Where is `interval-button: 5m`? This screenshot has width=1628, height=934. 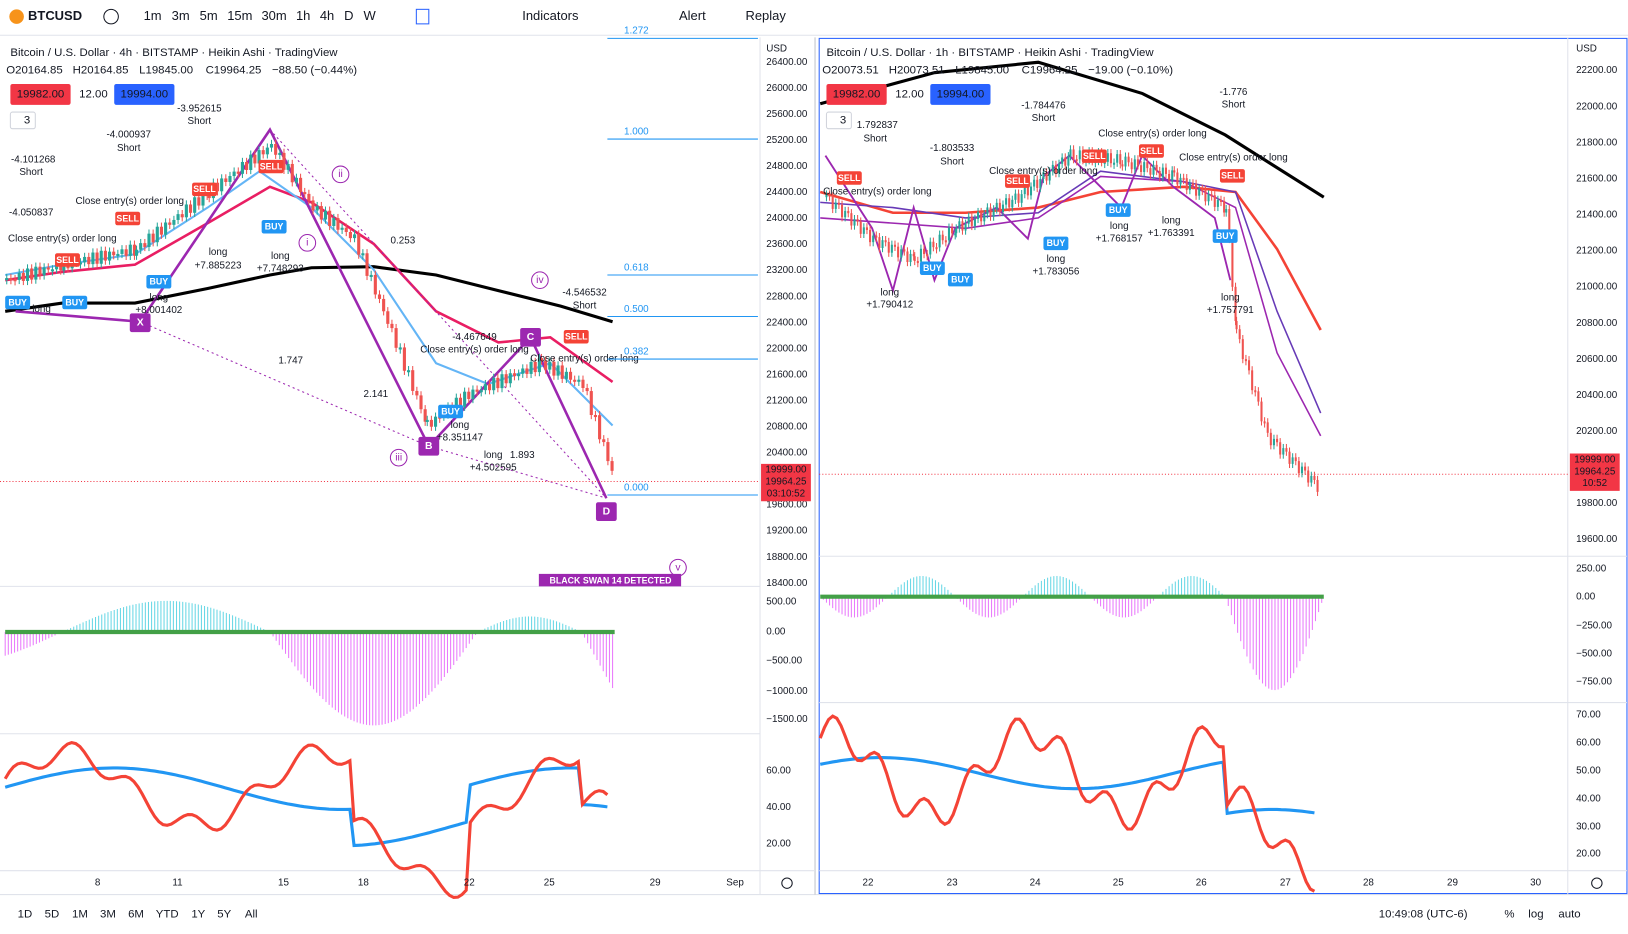
interval-button: 5m is located at coordinates (209, 15).